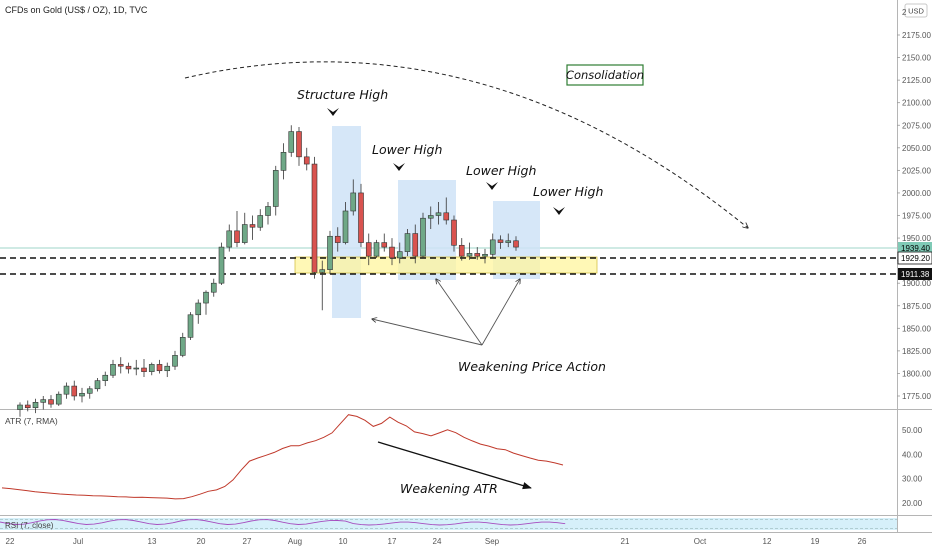 Image resolution: width=932 pixels, height=555 pixels. What do you see at coordinates (76, 10) in the screenshot?
I see `symbol-title: CFDs on Gold (US$ / OZ), 1D, TVC` at bounding box center [76, 10].